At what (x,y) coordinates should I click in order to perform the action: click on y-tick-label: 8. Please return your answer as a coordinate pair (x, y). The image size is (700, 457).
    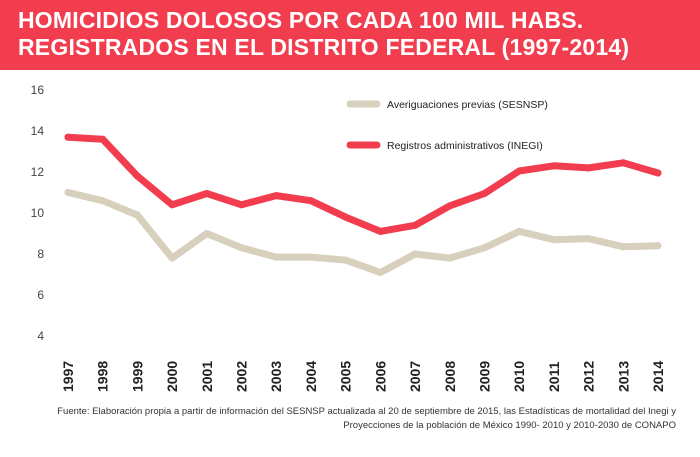
    Looking at the image, I should click on (40, 254).